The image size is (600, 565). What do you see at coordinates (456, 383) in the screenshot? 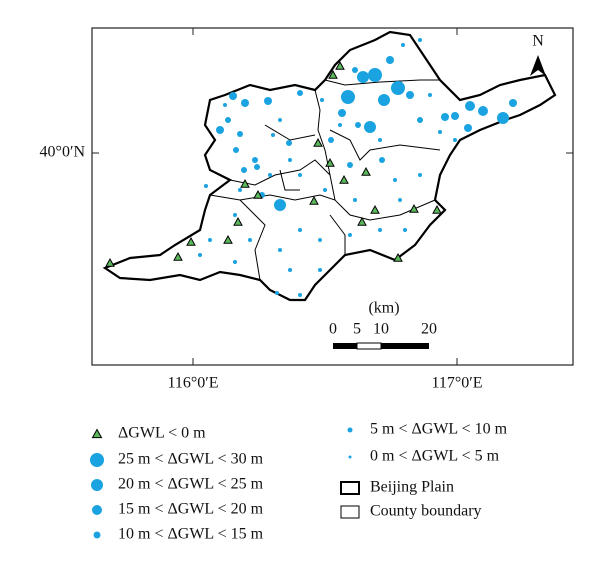
I see `lon-label: 117°0′E` at bounding box center [456, 383].